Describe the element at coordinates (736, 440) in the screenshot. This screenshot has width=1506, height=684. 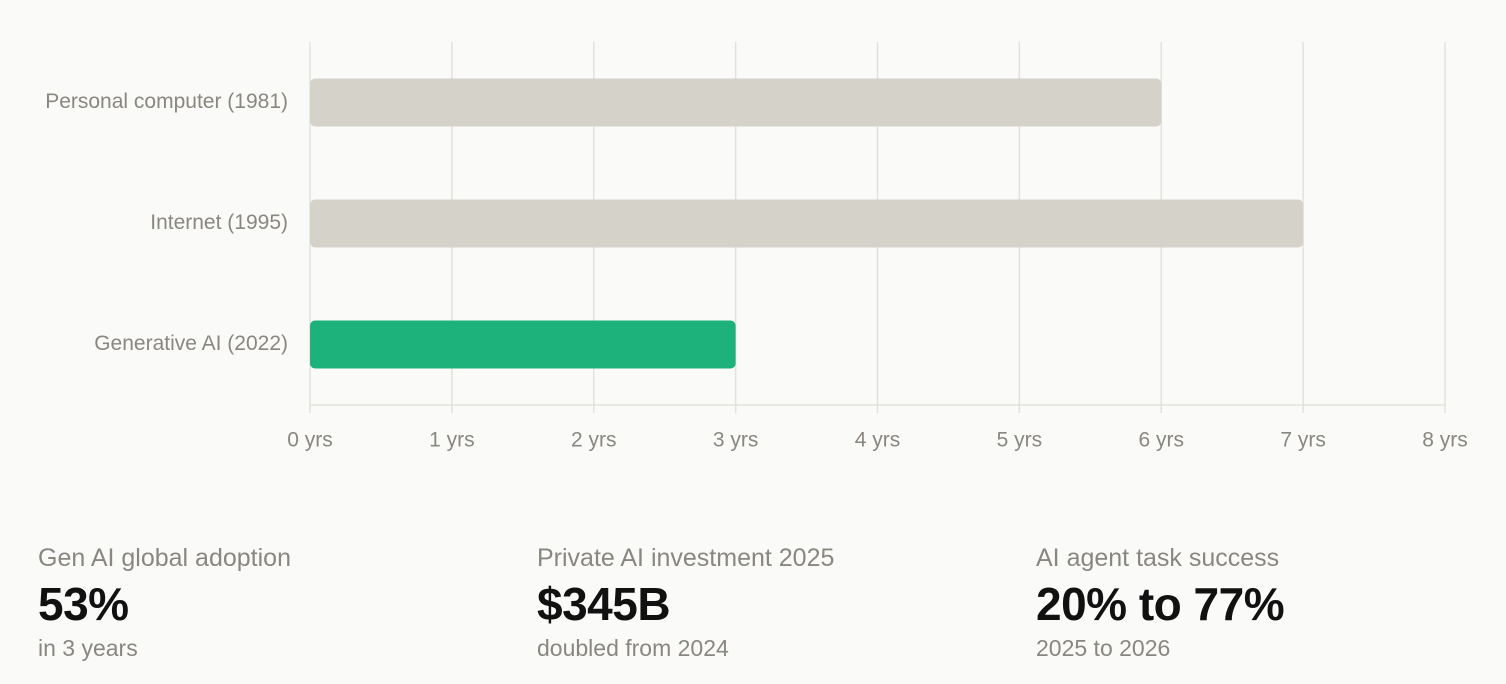
I see `x-tick-label: 3 yrs` at that location.